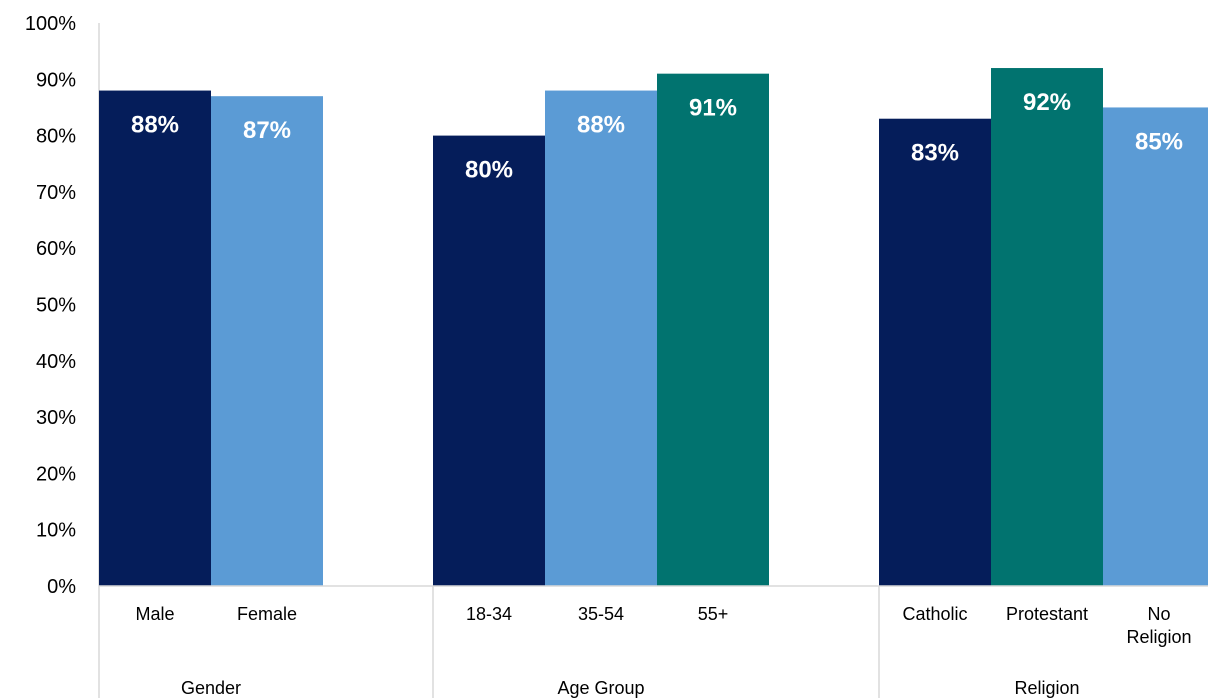 Image resolution: width=1208 pixels, height=698 pixels. I want to click on group-label: Age Group, so click(600, 688).